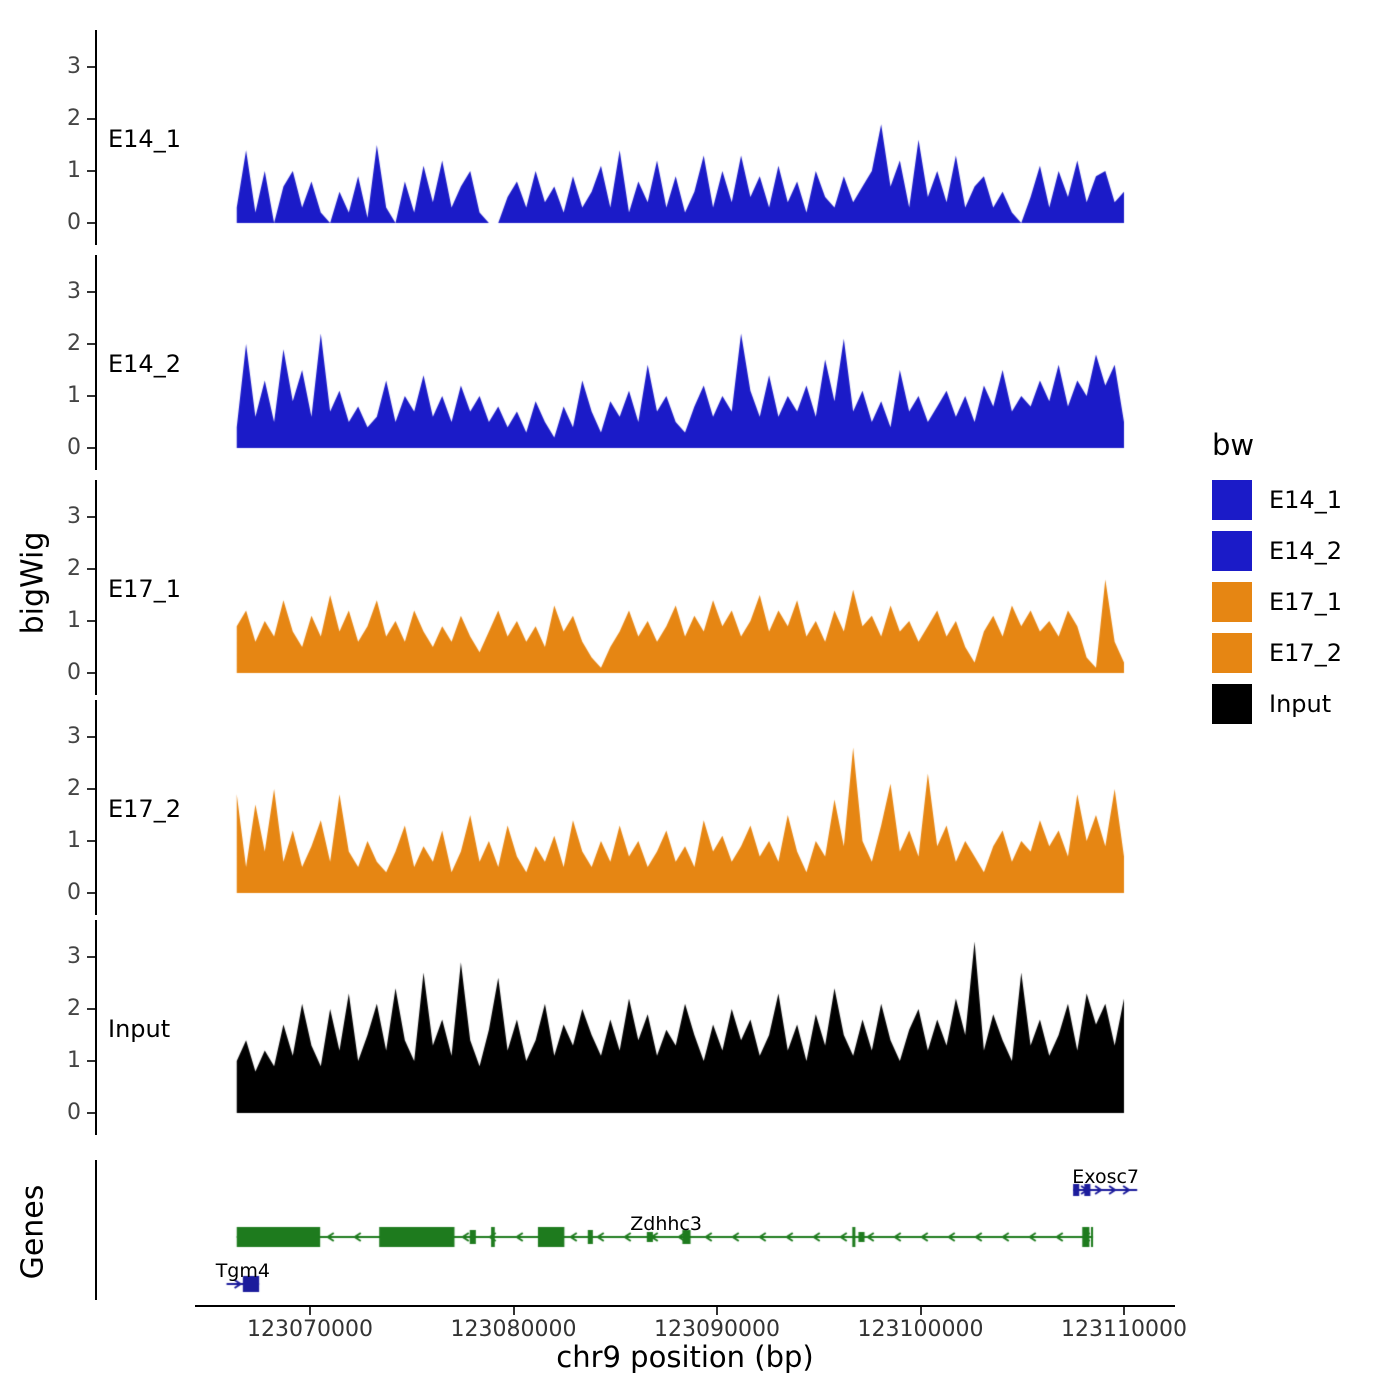 The image size is (1400, 1400). I want to click on x-tick-label: 123100000, so click(920, 1329).